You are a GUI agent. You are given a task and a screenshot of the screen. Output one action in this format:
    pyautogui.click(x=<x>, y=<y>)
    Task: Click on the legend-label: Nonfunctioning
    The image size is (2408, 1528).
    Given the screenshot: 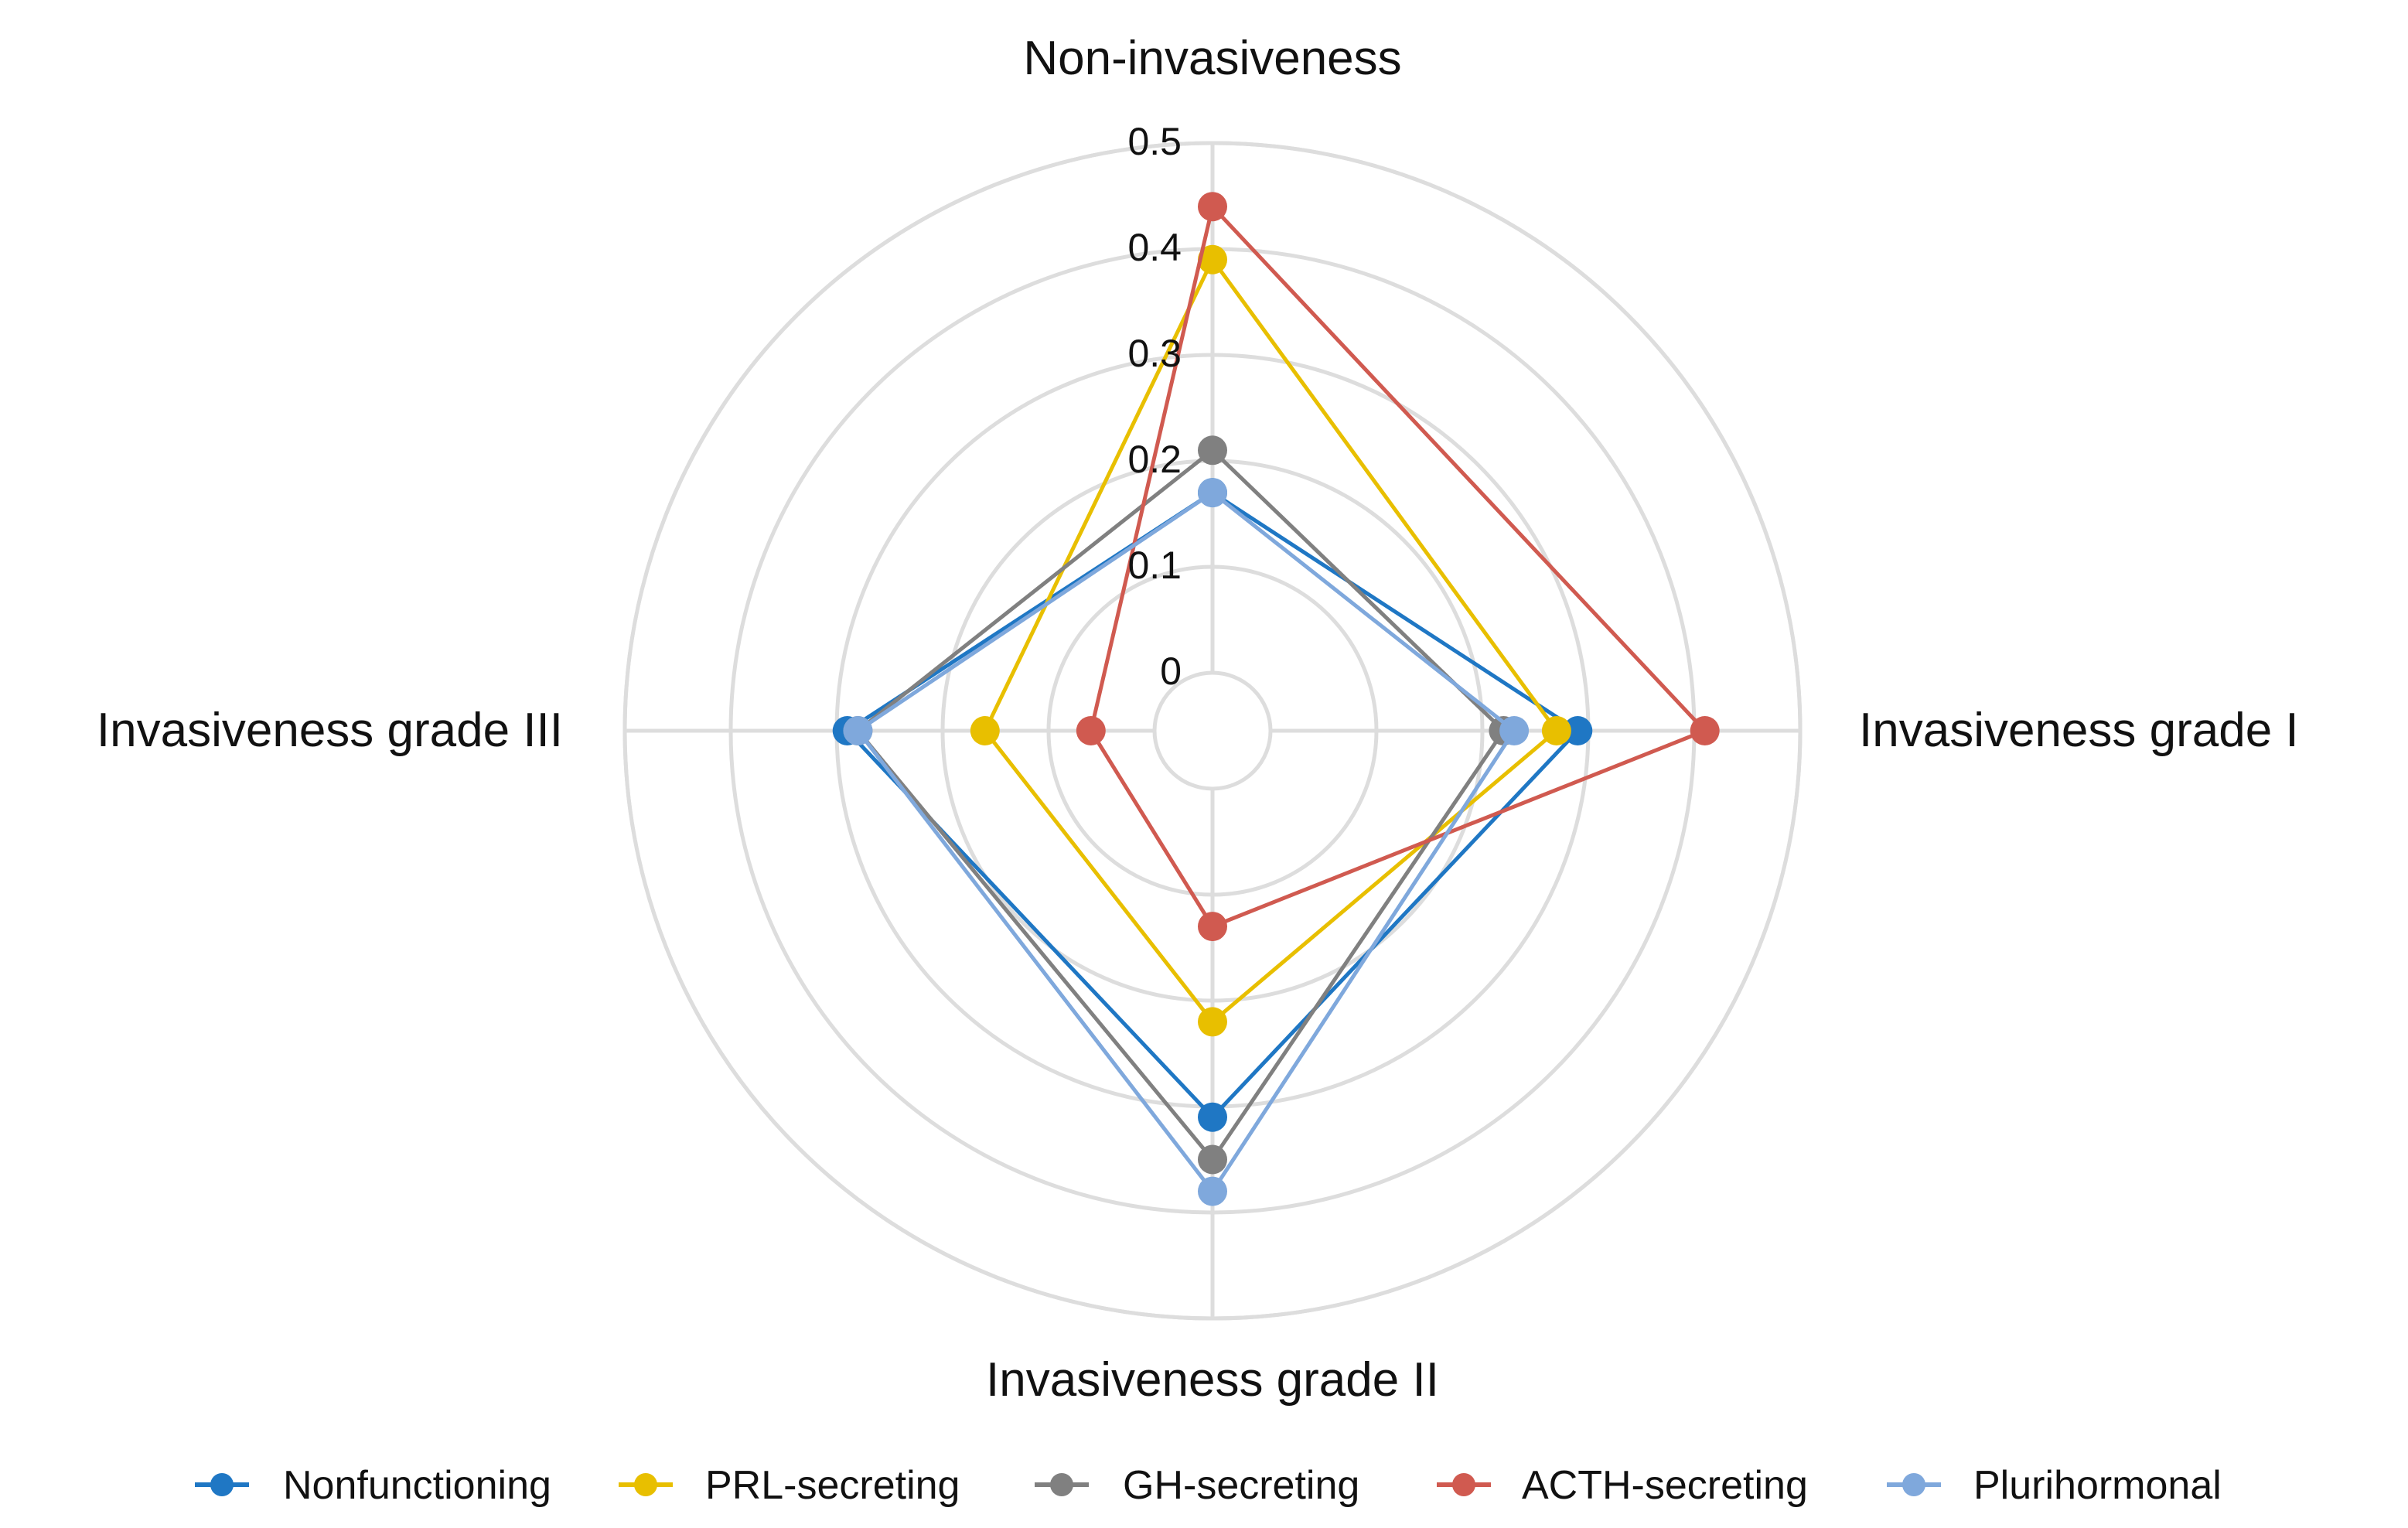 What is the action you would take?
    pyautogui.click(x=417, y=1485)
    